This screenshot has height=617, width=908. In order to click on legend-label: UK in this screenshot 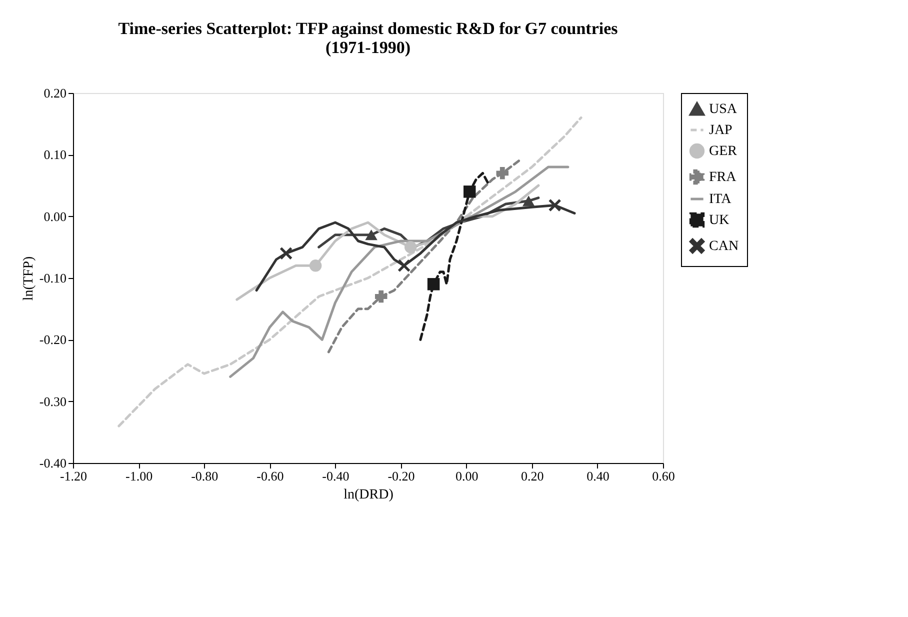, I will do `click(719, 220)`.